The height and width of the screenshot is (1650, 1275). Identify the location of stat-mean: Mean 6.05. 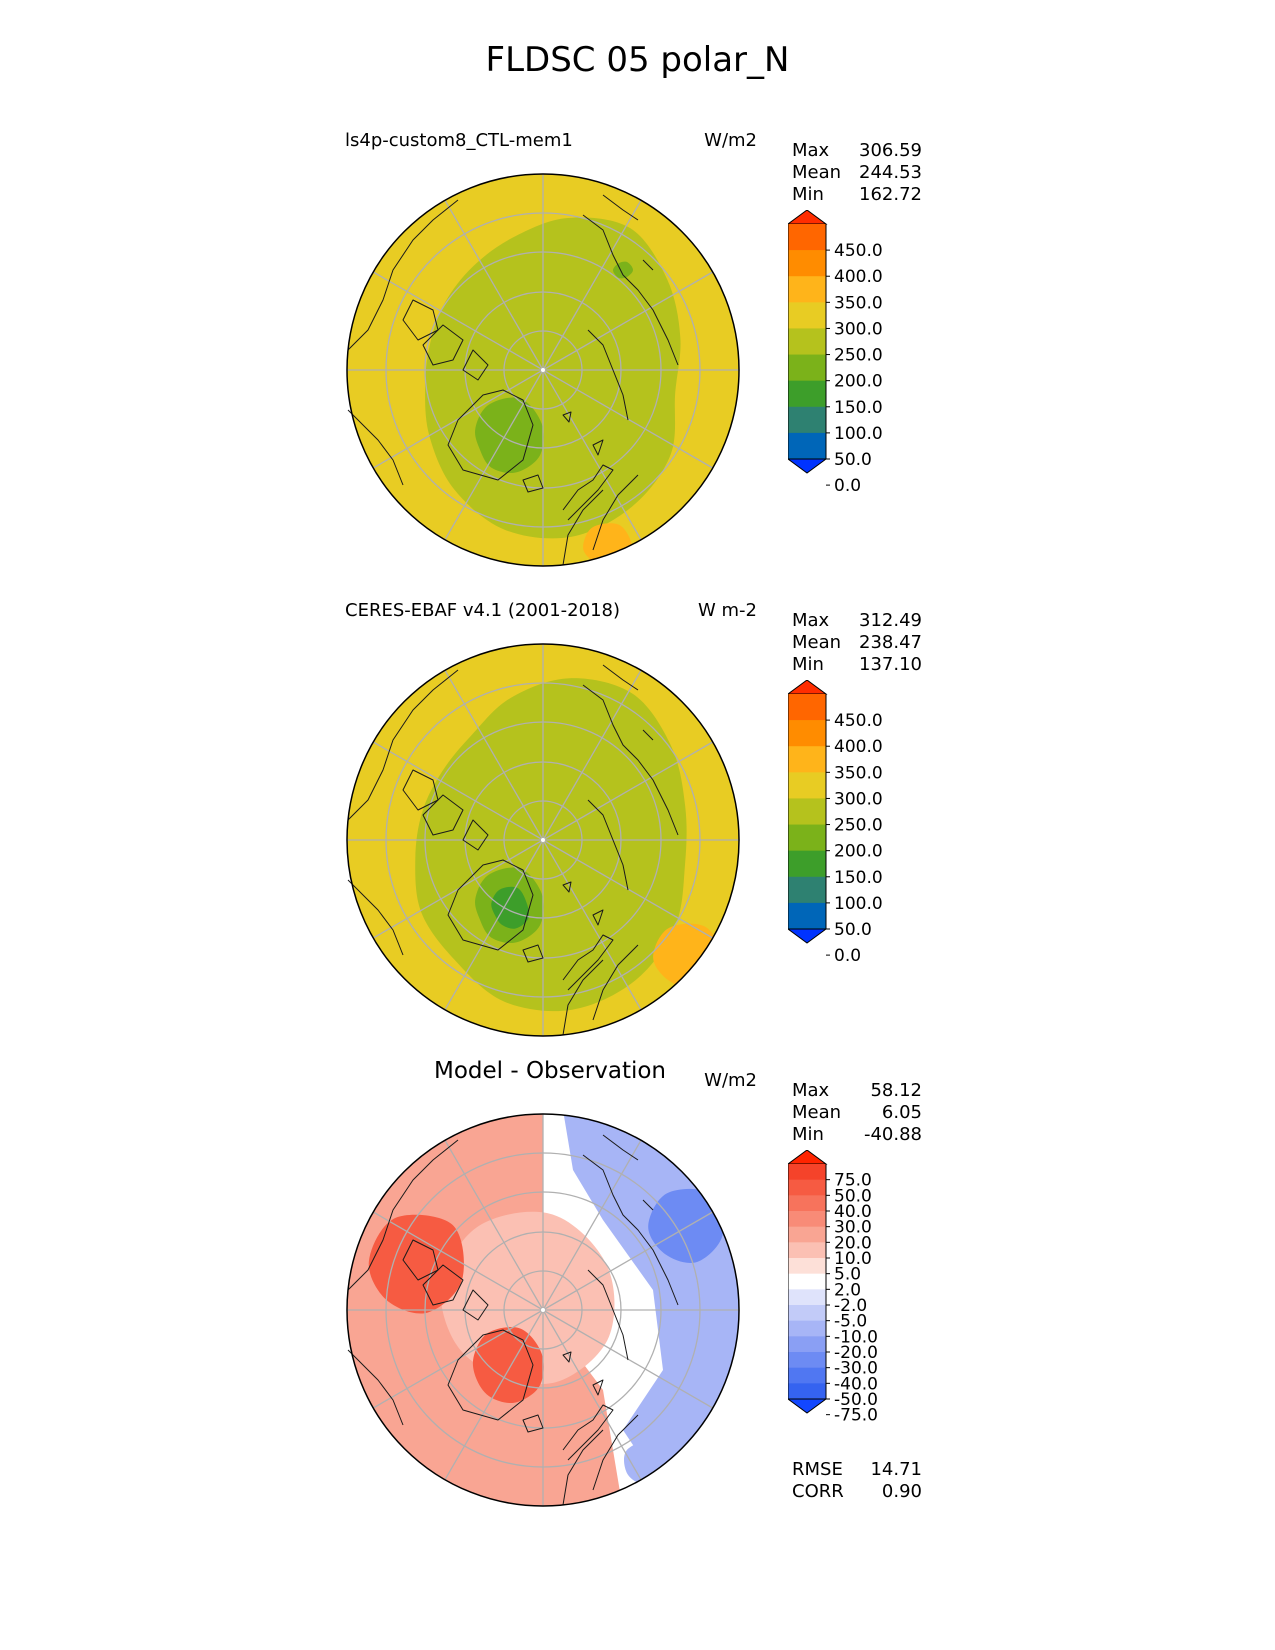
(857, 1112).